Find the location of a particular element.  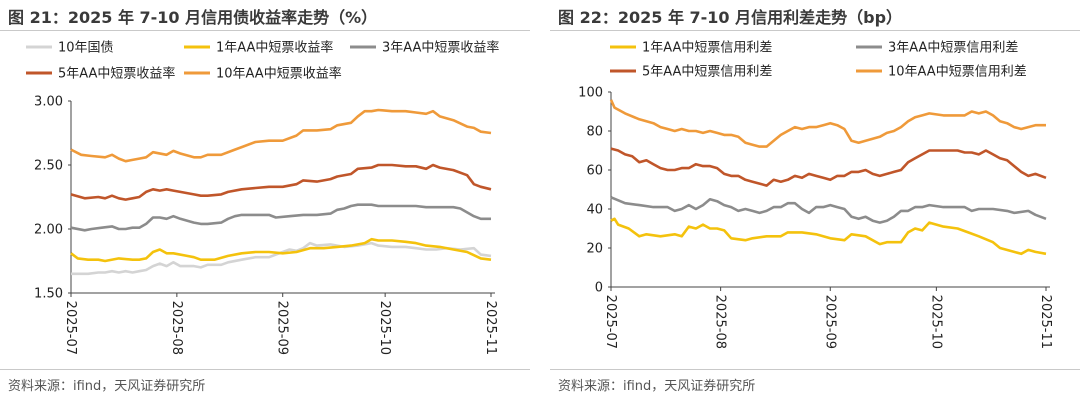

legend-label: 5年AA中短票信用利差 is located at coordinates (707, 72).